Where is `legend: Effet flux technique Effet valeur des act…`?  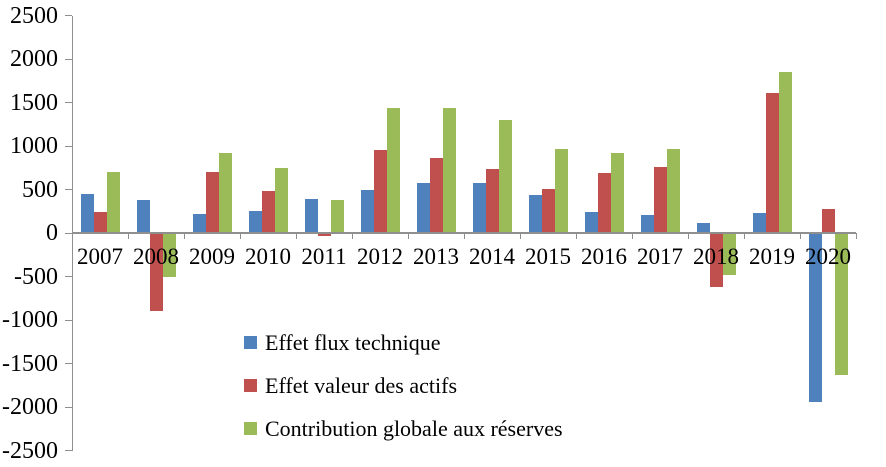 legend: Effet flux technique Effet valeur des act… is located at coordinates (403, 394).